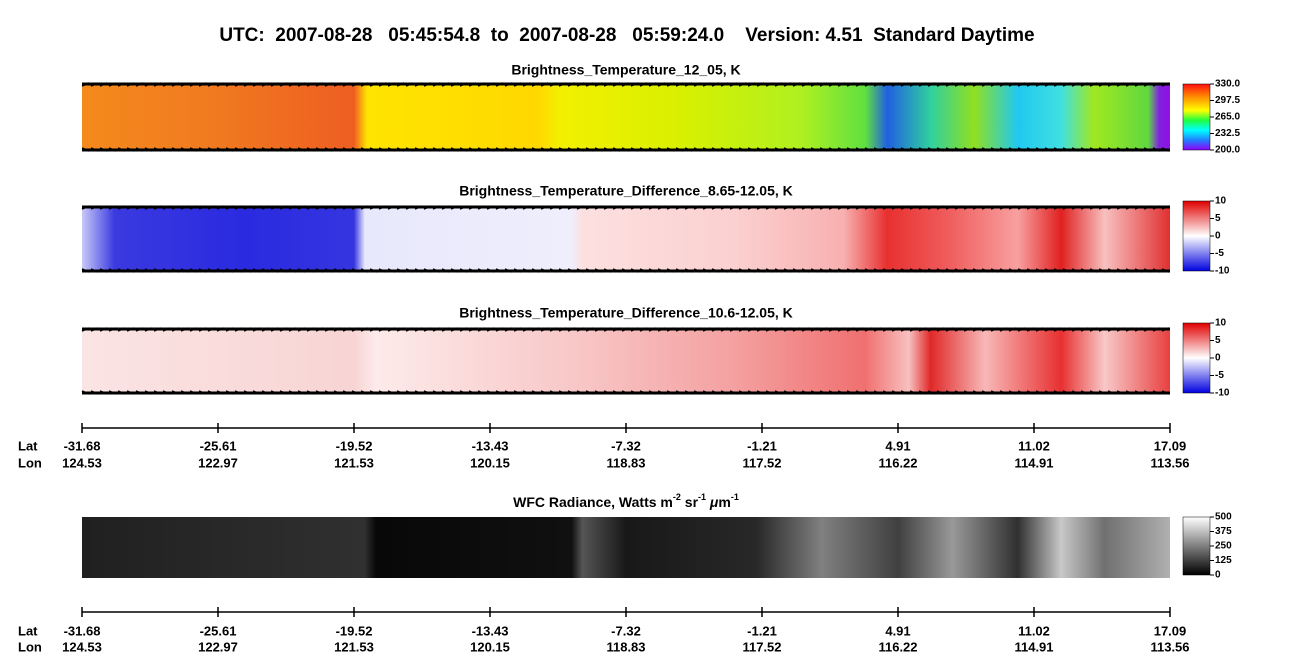 This screenshot has width=1300, height=667. What do you see at coordinates (1196, 236) in the screenshot?
I see `colorbar` at bounding box center [1196, 236].